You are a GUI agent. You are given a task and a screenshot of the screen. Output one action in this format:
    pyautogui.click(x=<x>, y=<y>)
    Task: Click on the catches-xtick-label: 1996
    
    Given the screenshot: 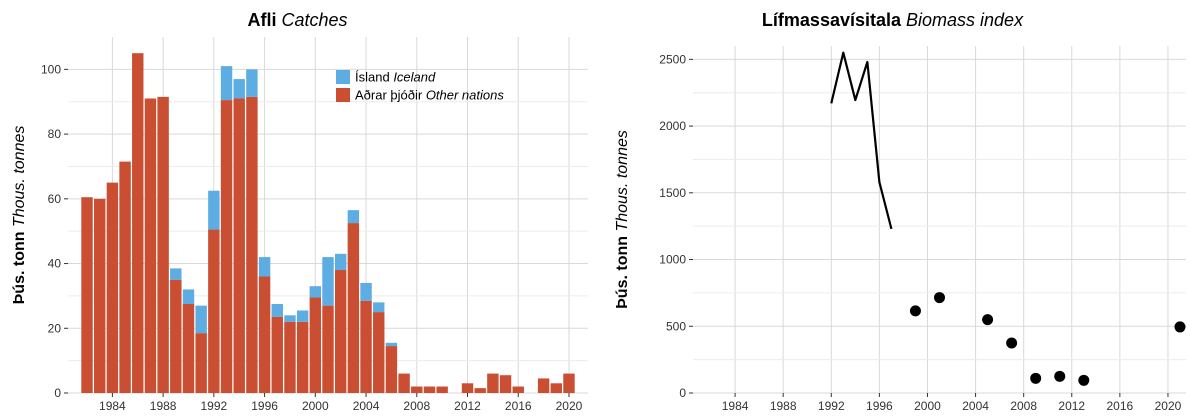 What is the action you would take?
    pyautogui.click(x=264, y=406)
    